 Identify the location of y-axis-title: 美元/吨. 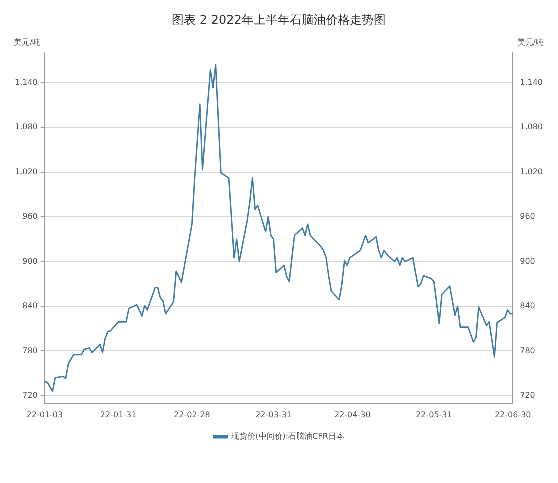
(27, 43).